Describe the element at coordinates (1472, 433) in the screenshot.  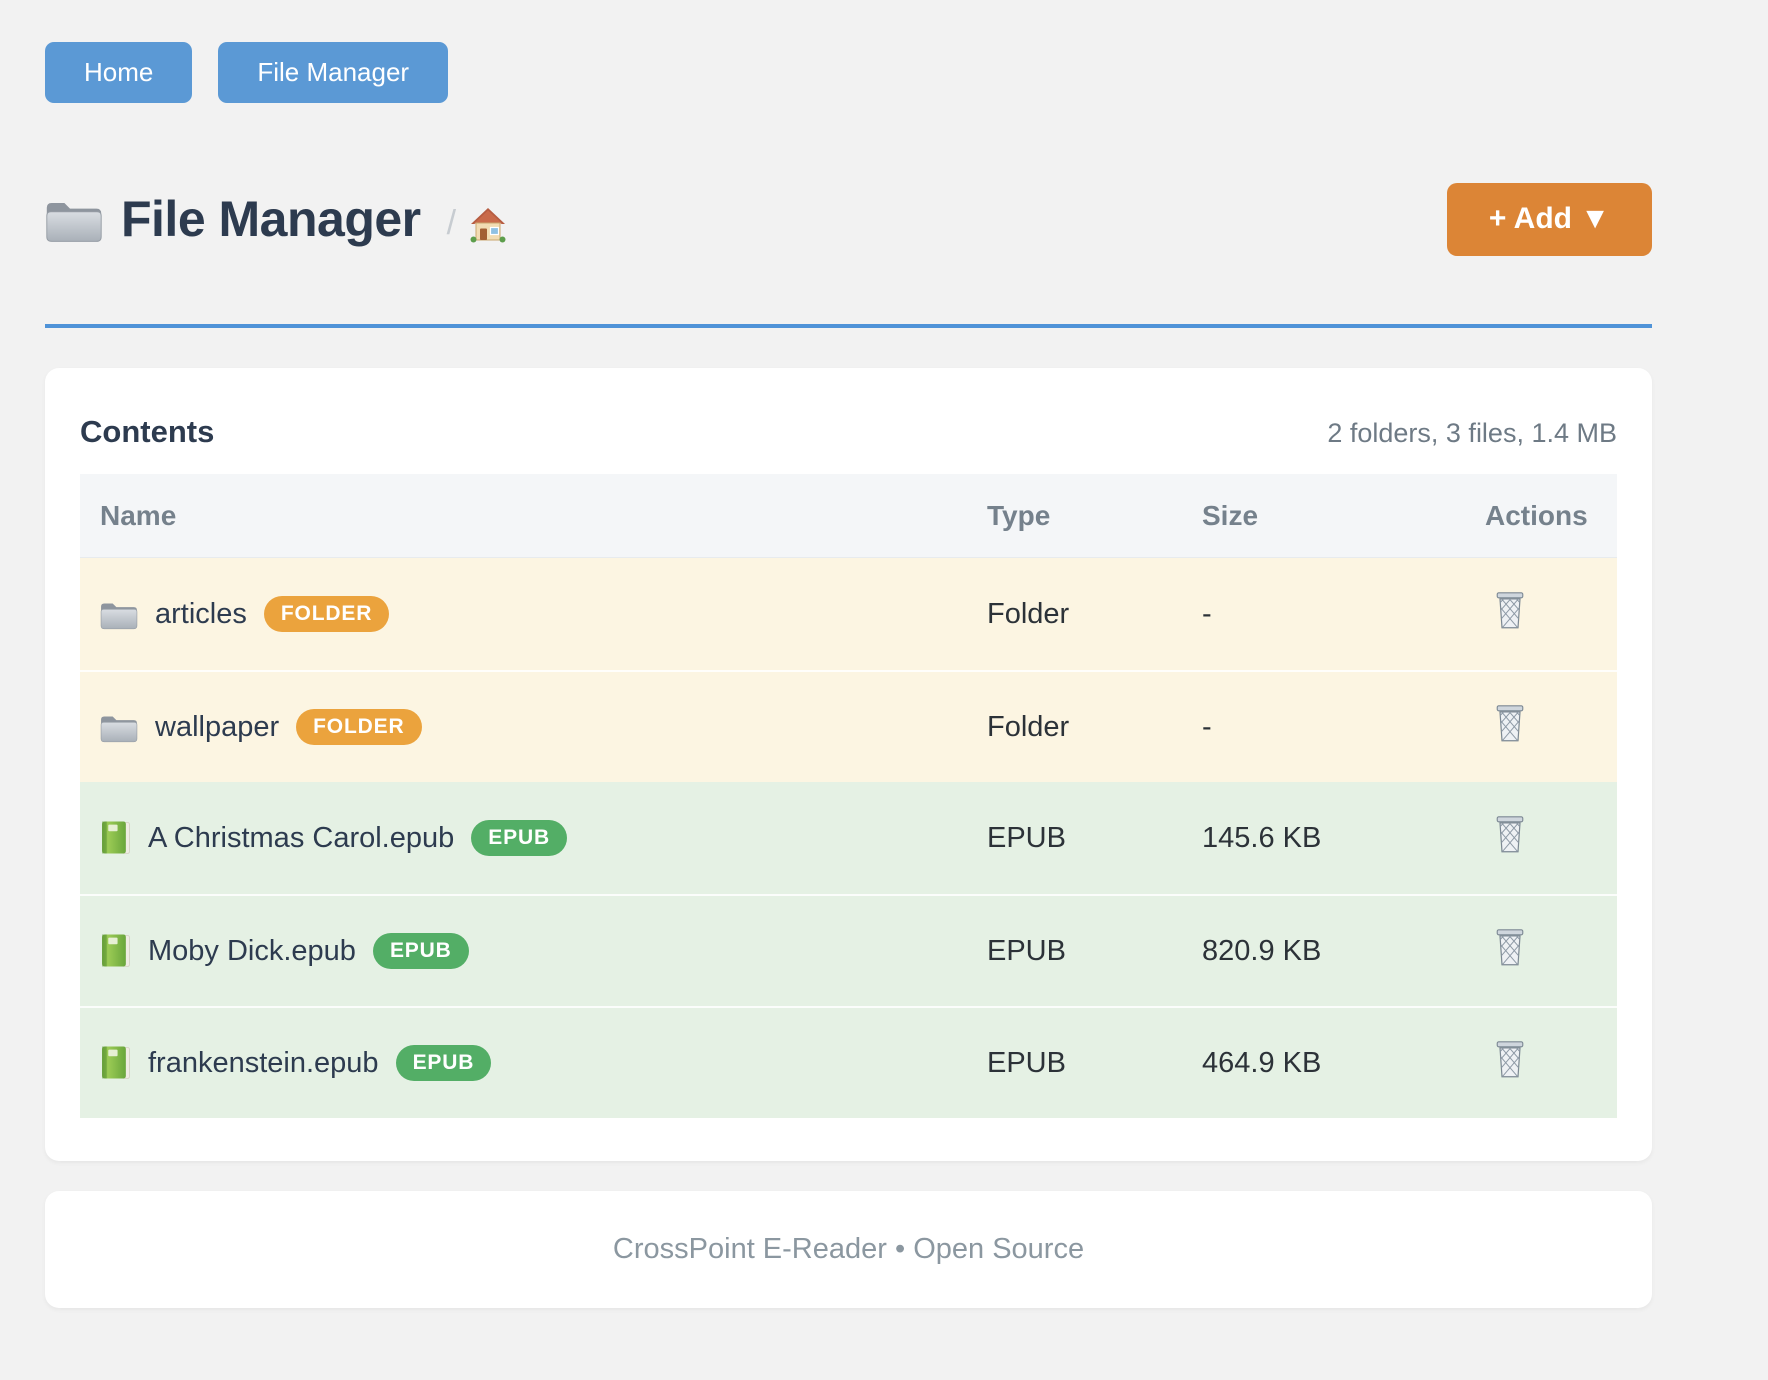
I see `contents-summary: 2 folders, 3 files, 1.4 MB` at that location.